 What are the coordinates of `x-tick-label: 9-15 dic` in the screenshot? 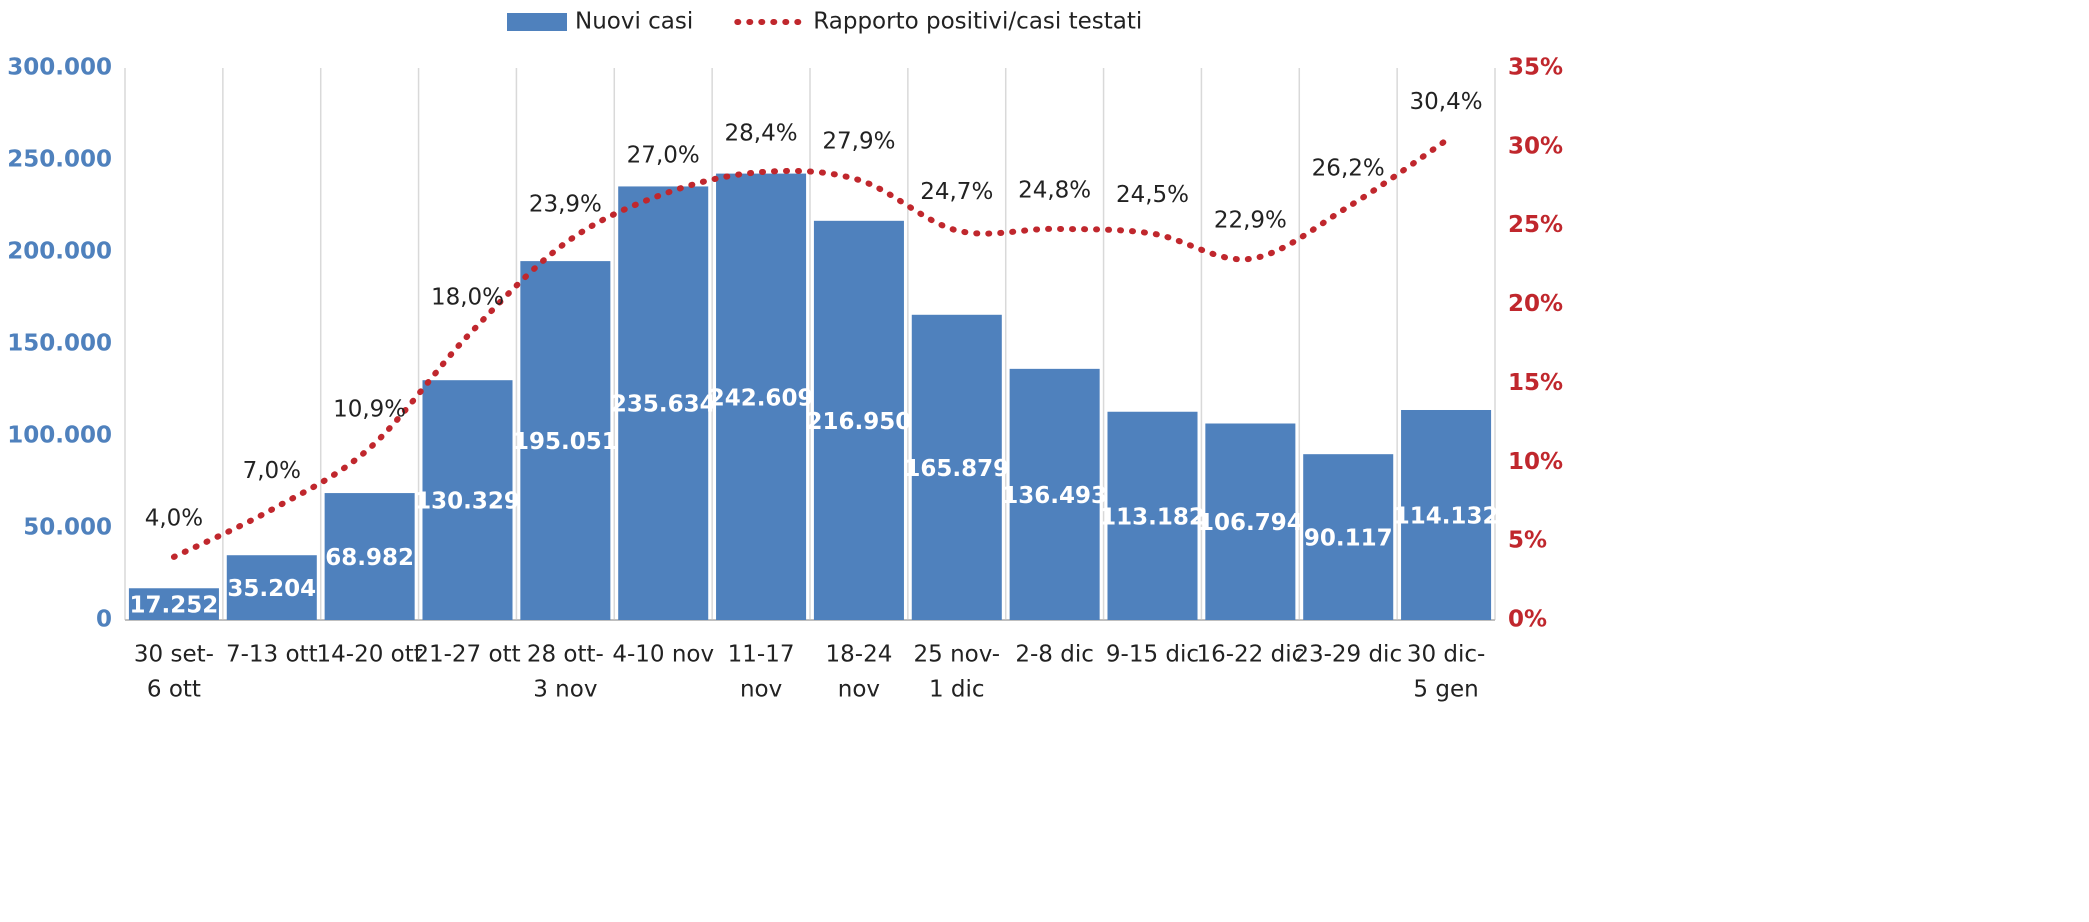 It's located at (1152, 655).